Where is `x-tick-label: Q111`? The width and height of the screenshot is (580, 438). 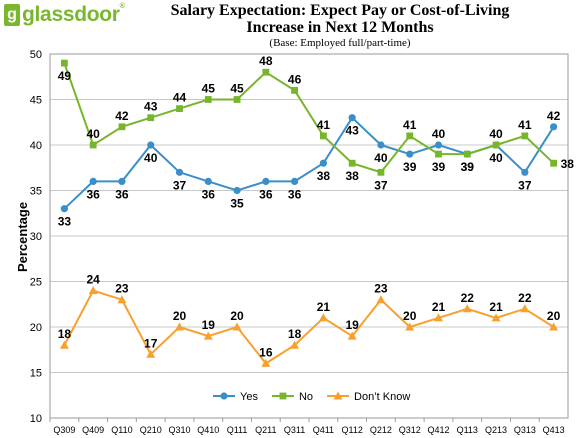 x-tick-label: Q111 is located at coordinates (237, 430).